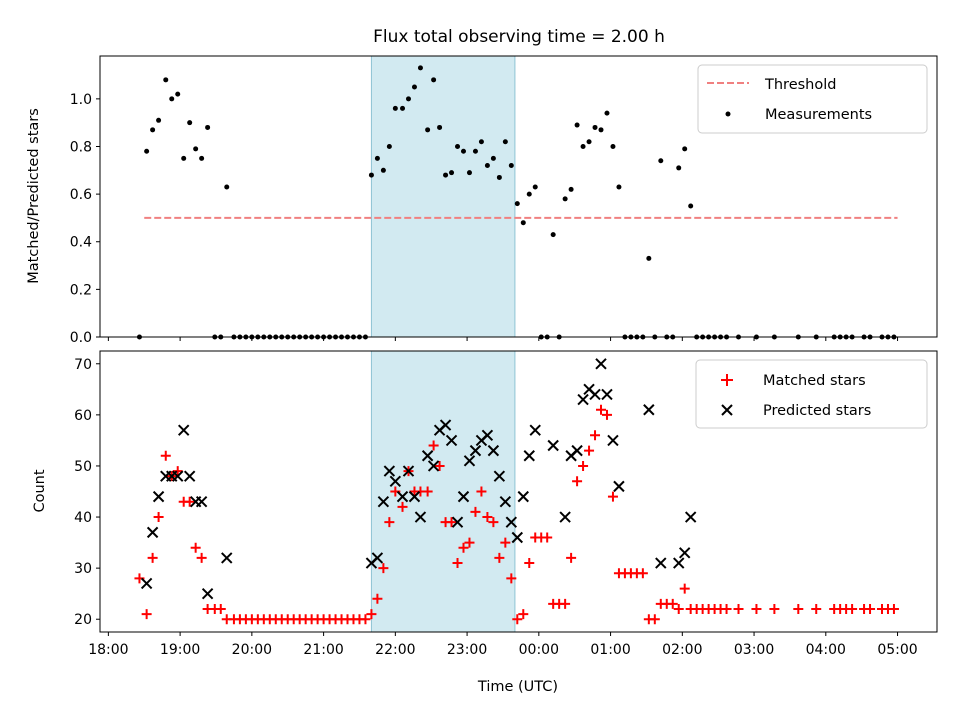 The width and height of the screenshot is (960, 724). I want to click on top-y-tick-label: 0.0, so click(81, 338).